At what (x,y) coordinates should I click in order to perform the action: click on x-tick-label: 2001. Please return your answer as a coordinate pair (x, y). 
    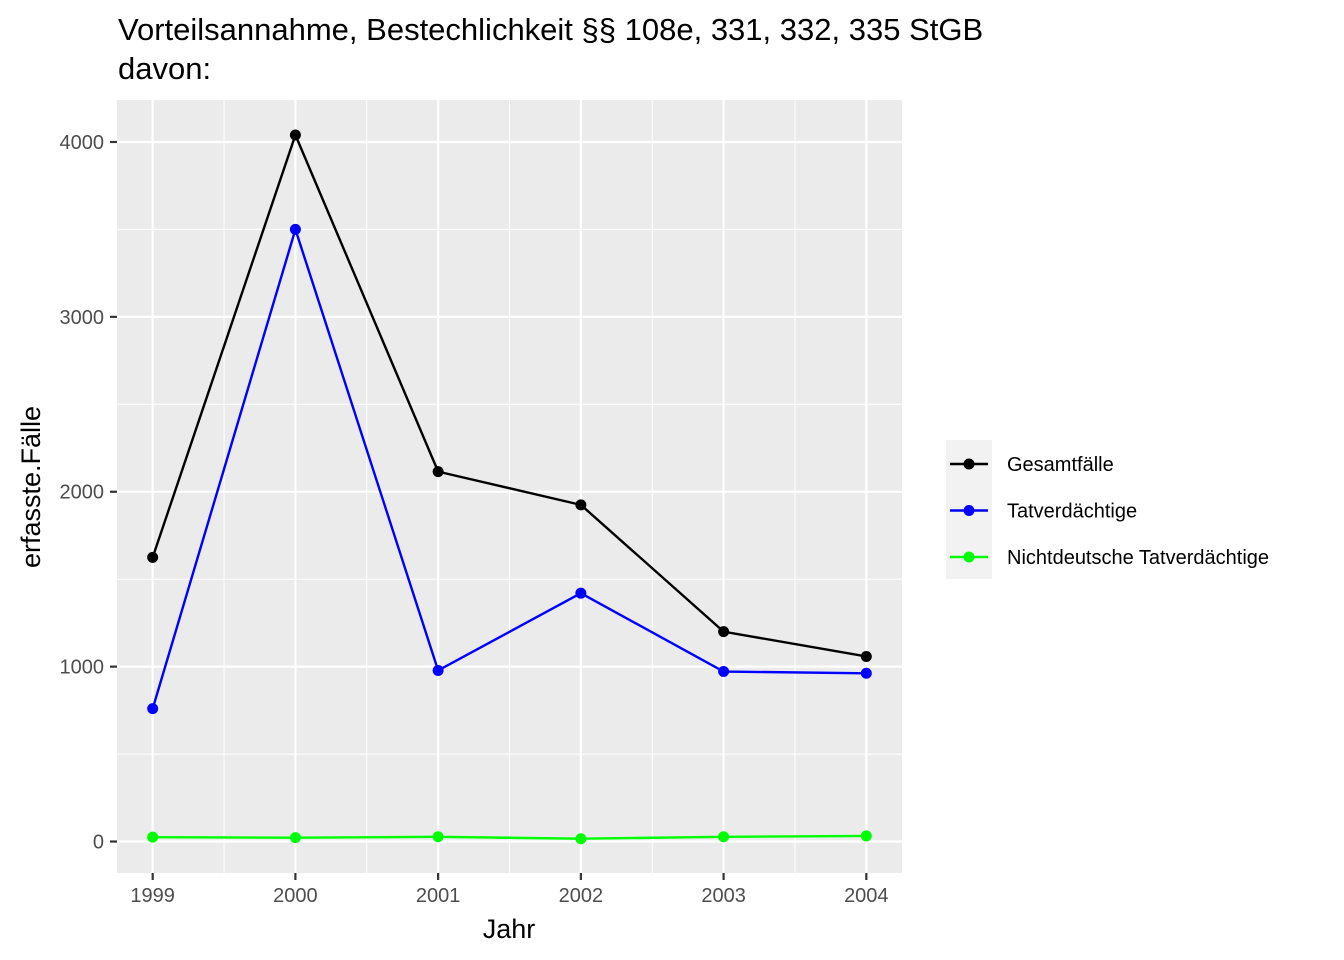
    Looking at the image, I should click on (438, 896).